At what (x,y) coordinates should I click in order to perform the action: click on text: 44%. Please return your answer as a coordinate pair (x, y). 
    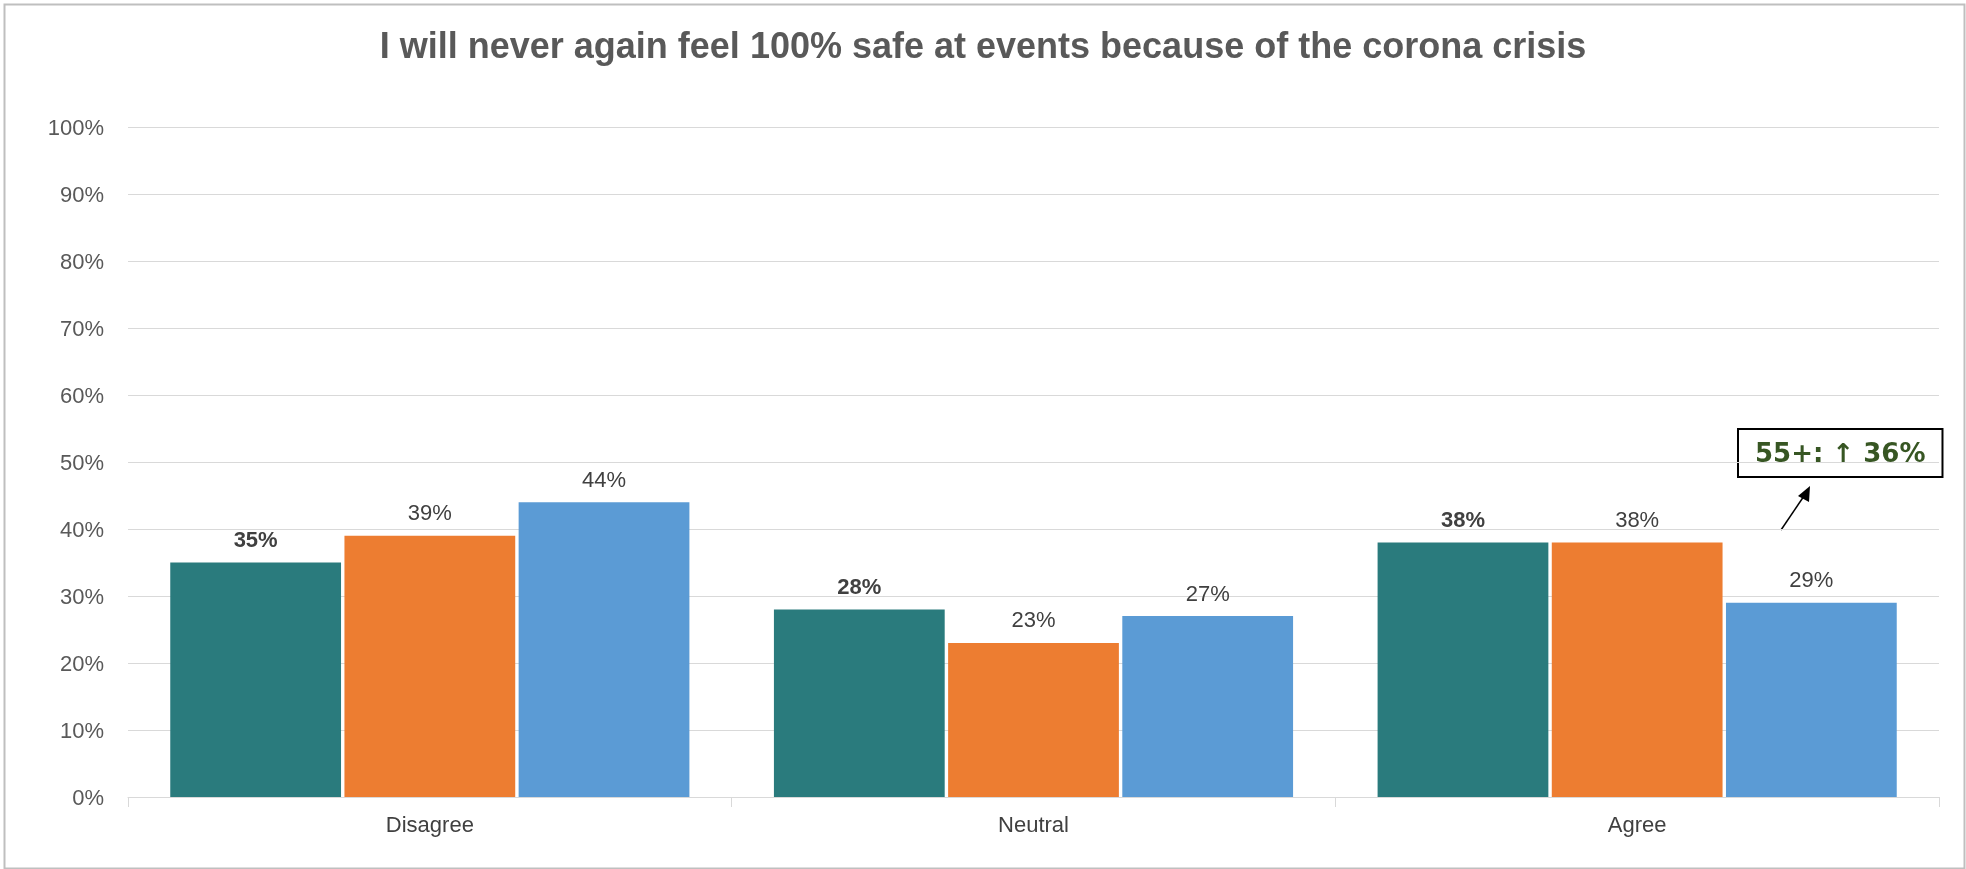
    Looking at the image, I should click on (604, 479).